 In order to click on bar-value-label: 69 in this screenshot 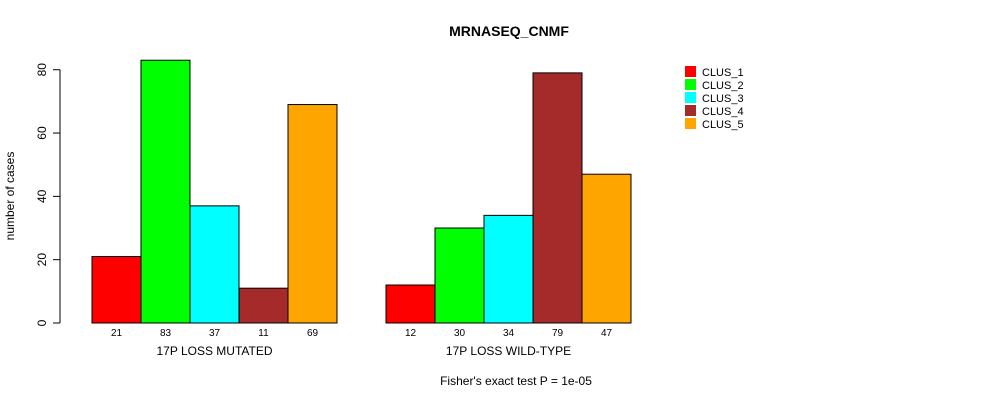, I will do `click(313, 333)`.